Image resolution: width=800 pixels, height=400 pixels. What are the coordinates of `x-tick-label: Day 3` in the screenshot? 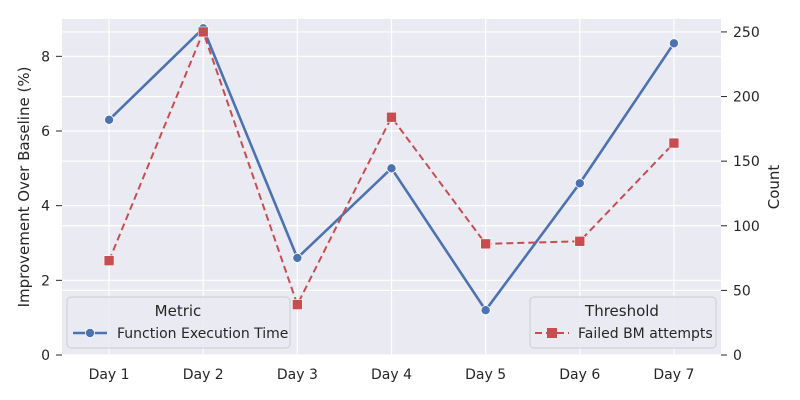 It's located at (297, 375).